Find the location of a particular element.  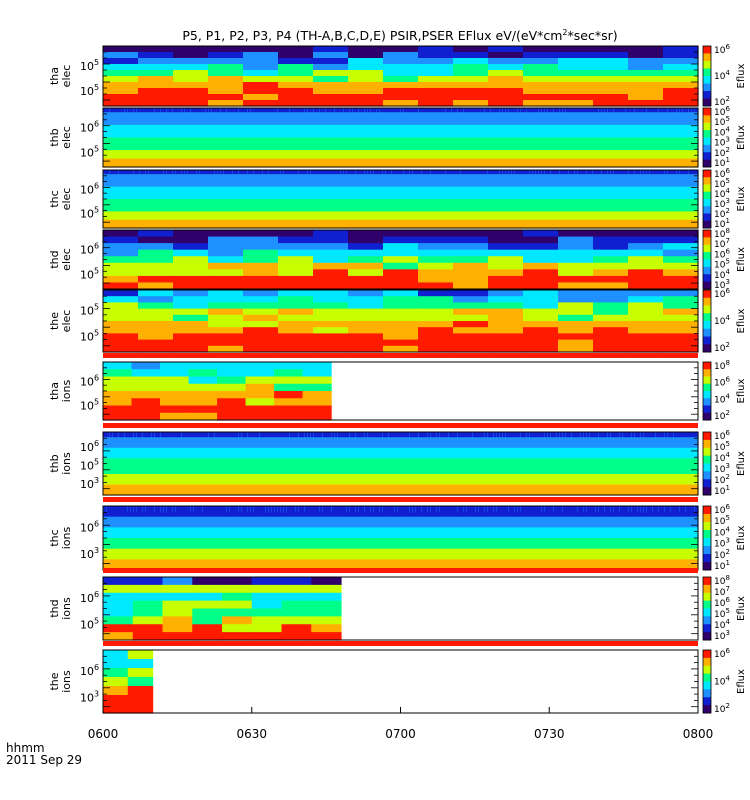

panel-frame is located at coordinates (400, 681).